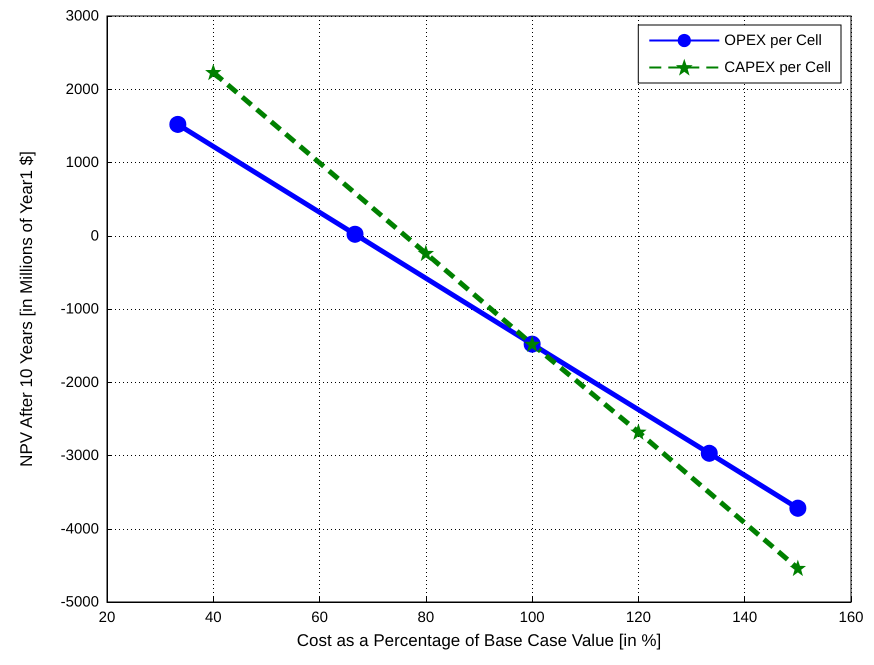 The image size is (874, 665). What do you see at coordinates (82, 162) in the screenshot?
I see `y-tick-label: 1000` at bounding box center [82, 162].